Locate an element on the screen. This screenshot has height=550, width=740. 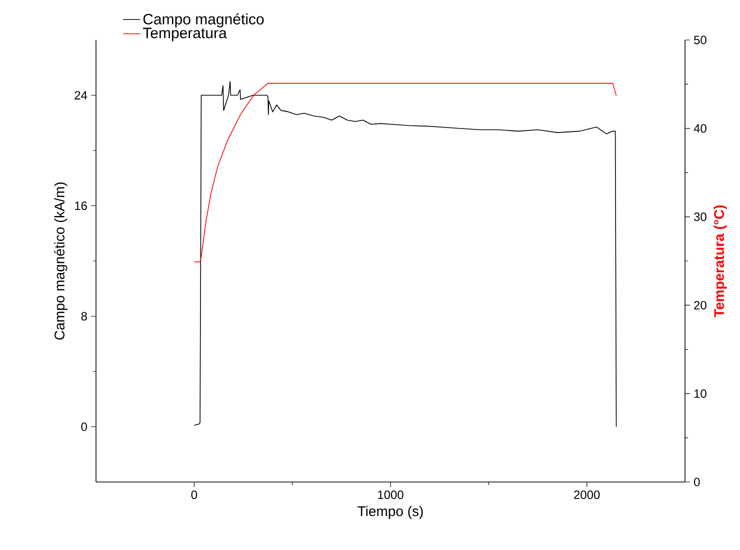
y-tick-label: 0 is located at coordinates (84, 426).